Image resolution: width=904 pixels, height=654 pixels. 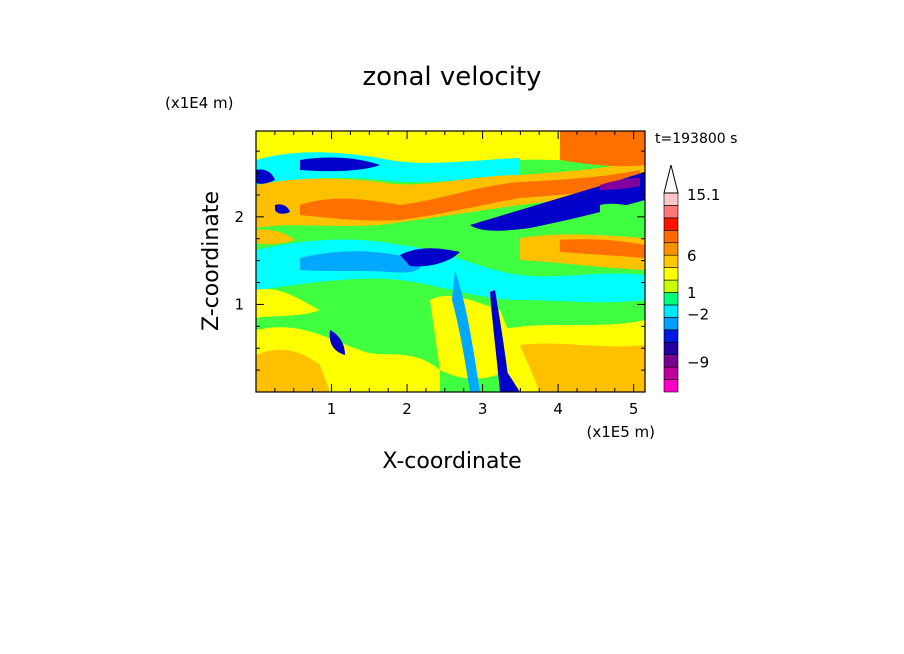 What do you see at coordinates (671, 179) in the screenshot?
I see `colorbar-max-arrow` at bounding box center [671, 179].